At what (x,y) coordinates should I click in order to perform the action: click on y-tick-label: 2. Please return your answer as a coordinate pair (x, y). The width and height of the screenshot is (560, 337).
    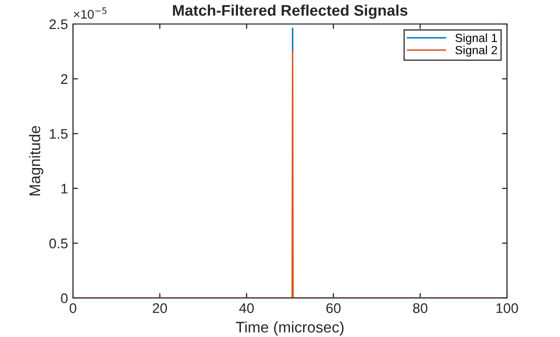
    Looking at the image, I should click on (64, 79).